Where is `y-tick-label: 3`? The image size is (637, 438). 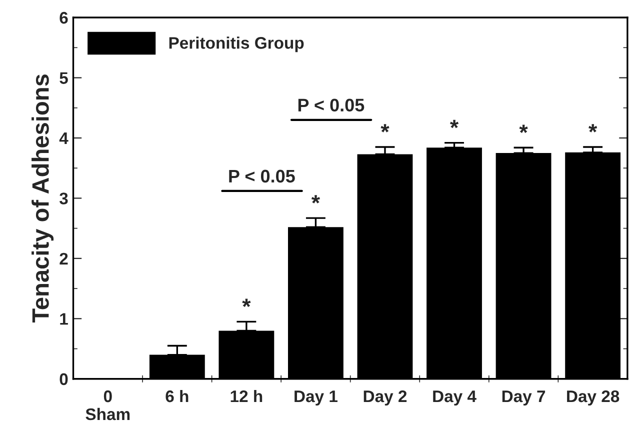 y-tick-label: 3 is located at coordinates (64, 198).